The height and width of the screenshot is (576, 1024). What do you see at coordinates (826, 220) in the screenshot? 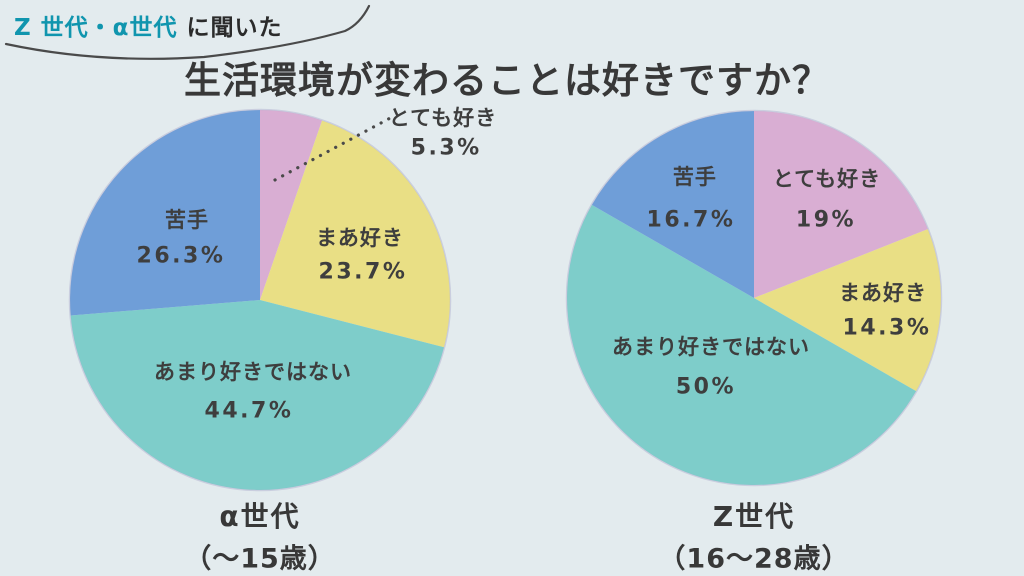
I see `slice-value-とても好き: 19%` at bounding box center [826, 220].